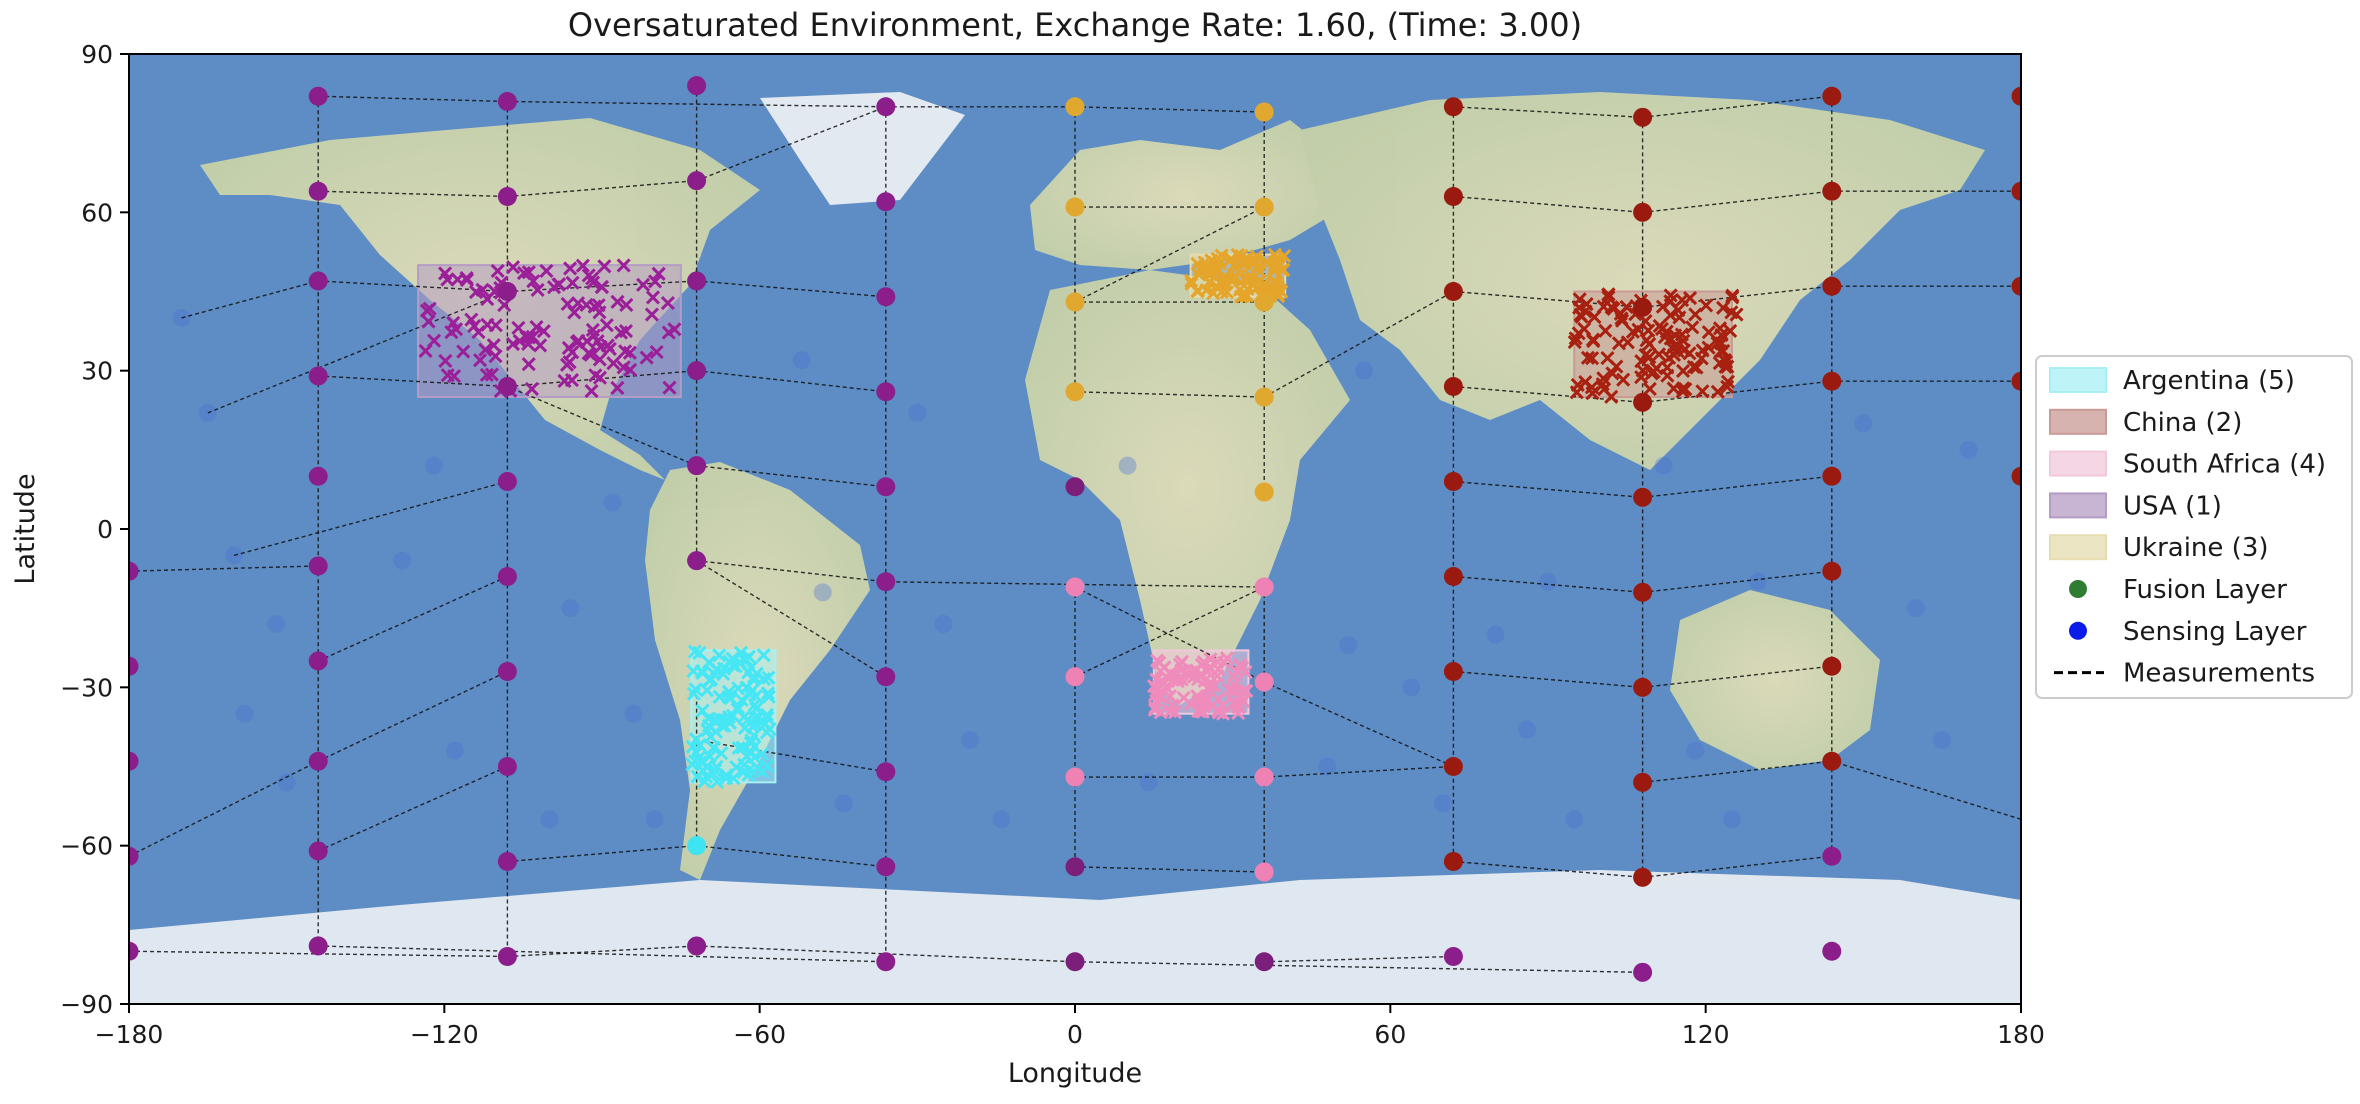 This screenshot has height=1104, width=2360. I want to click on region-usa, so click(549, 331).